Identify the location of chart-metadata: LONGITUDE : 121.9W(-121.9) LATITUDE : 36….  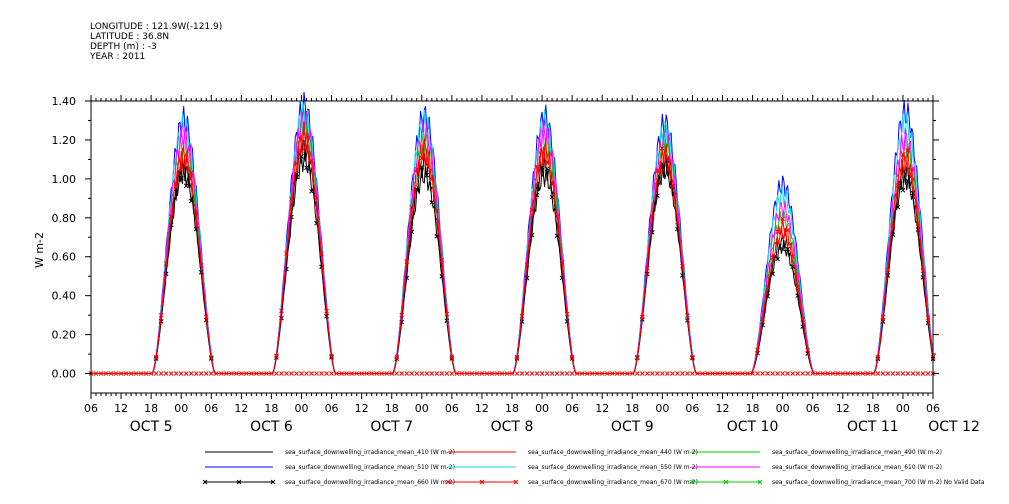
(156, 42).